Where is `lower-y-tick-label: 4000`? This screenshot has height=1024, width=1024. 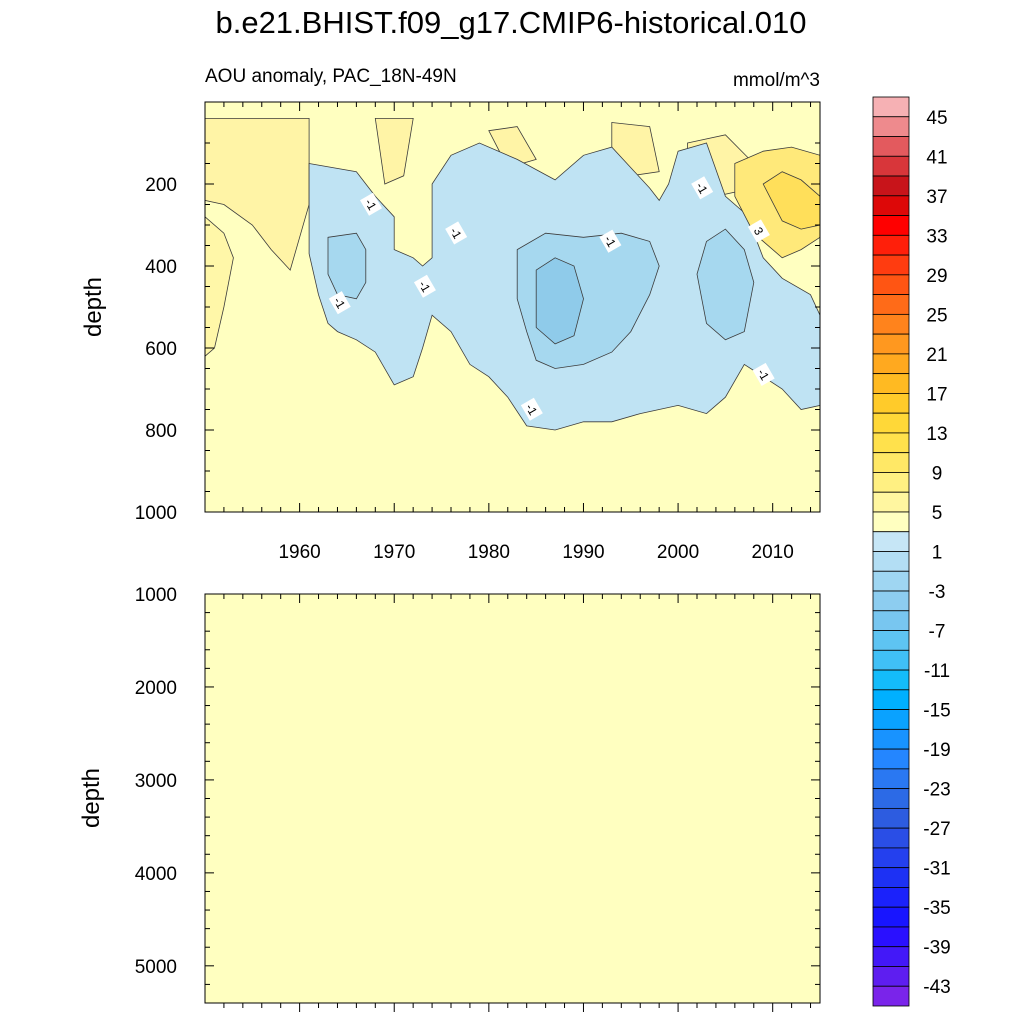
lower-y-tick-label: 4000 is located at coordinates (156, 874).